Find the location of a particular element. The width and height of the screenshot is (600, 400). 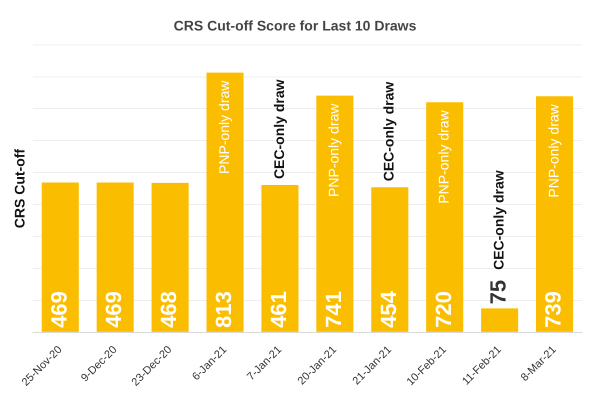

data-label: 468 is located at coordinates (169, 309).